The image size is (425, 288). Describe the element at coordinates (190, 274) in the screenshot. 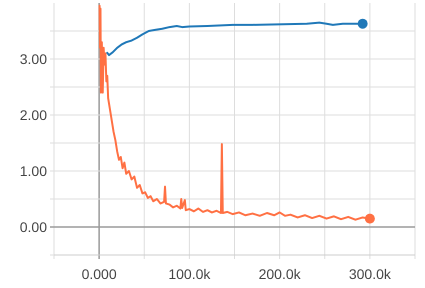

I see `x-tick-label: 100.0k` at that location.